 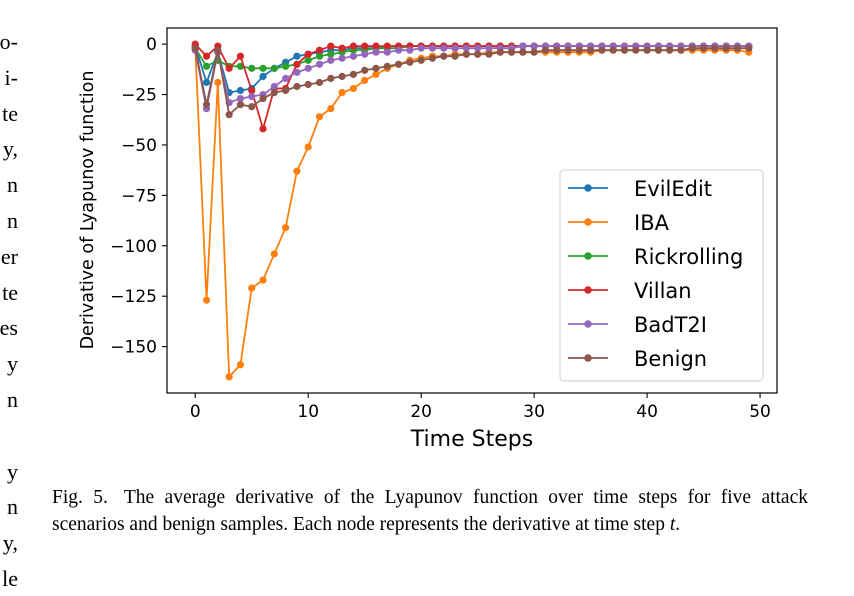 What do you see at coordinates (630, 291) in the screenshot?
I see `legend-entry: Villan` at bounding box center [630, 291].